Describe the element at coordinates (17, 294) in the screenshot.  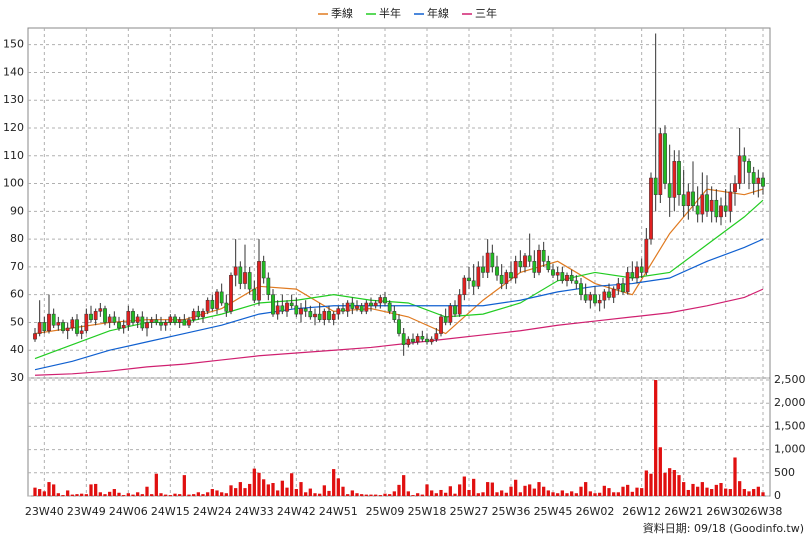
I see `y-tick-label: 60` at that location.